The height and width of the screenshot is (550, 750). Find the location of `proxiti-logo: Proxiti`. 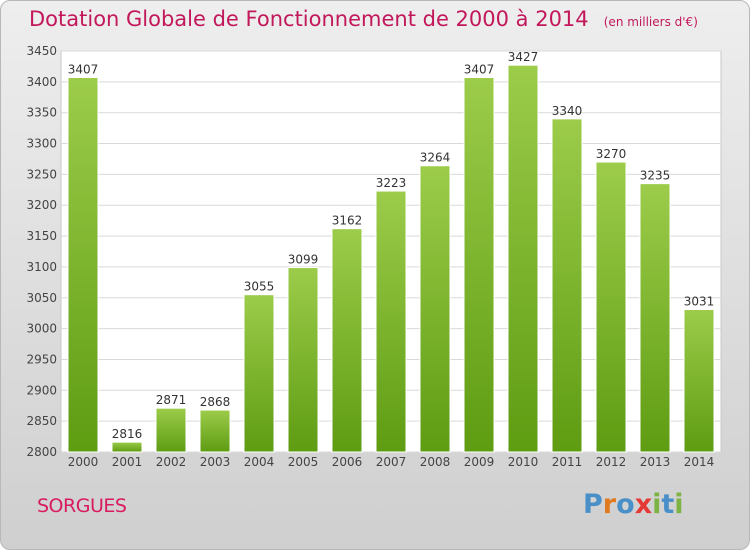

proxiti-logo: Proxiti is located at coordinates (633, 504).